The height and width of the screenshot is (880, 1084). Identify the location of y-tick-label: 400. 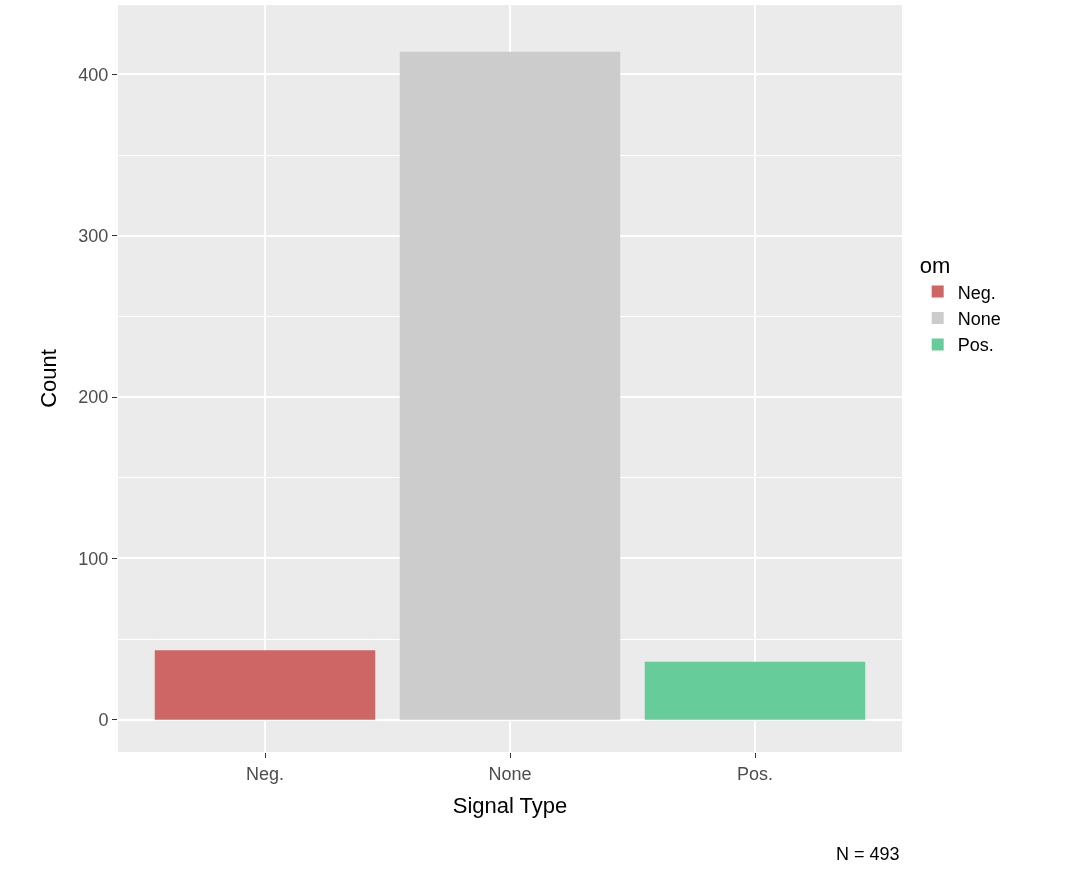
(93, 74).